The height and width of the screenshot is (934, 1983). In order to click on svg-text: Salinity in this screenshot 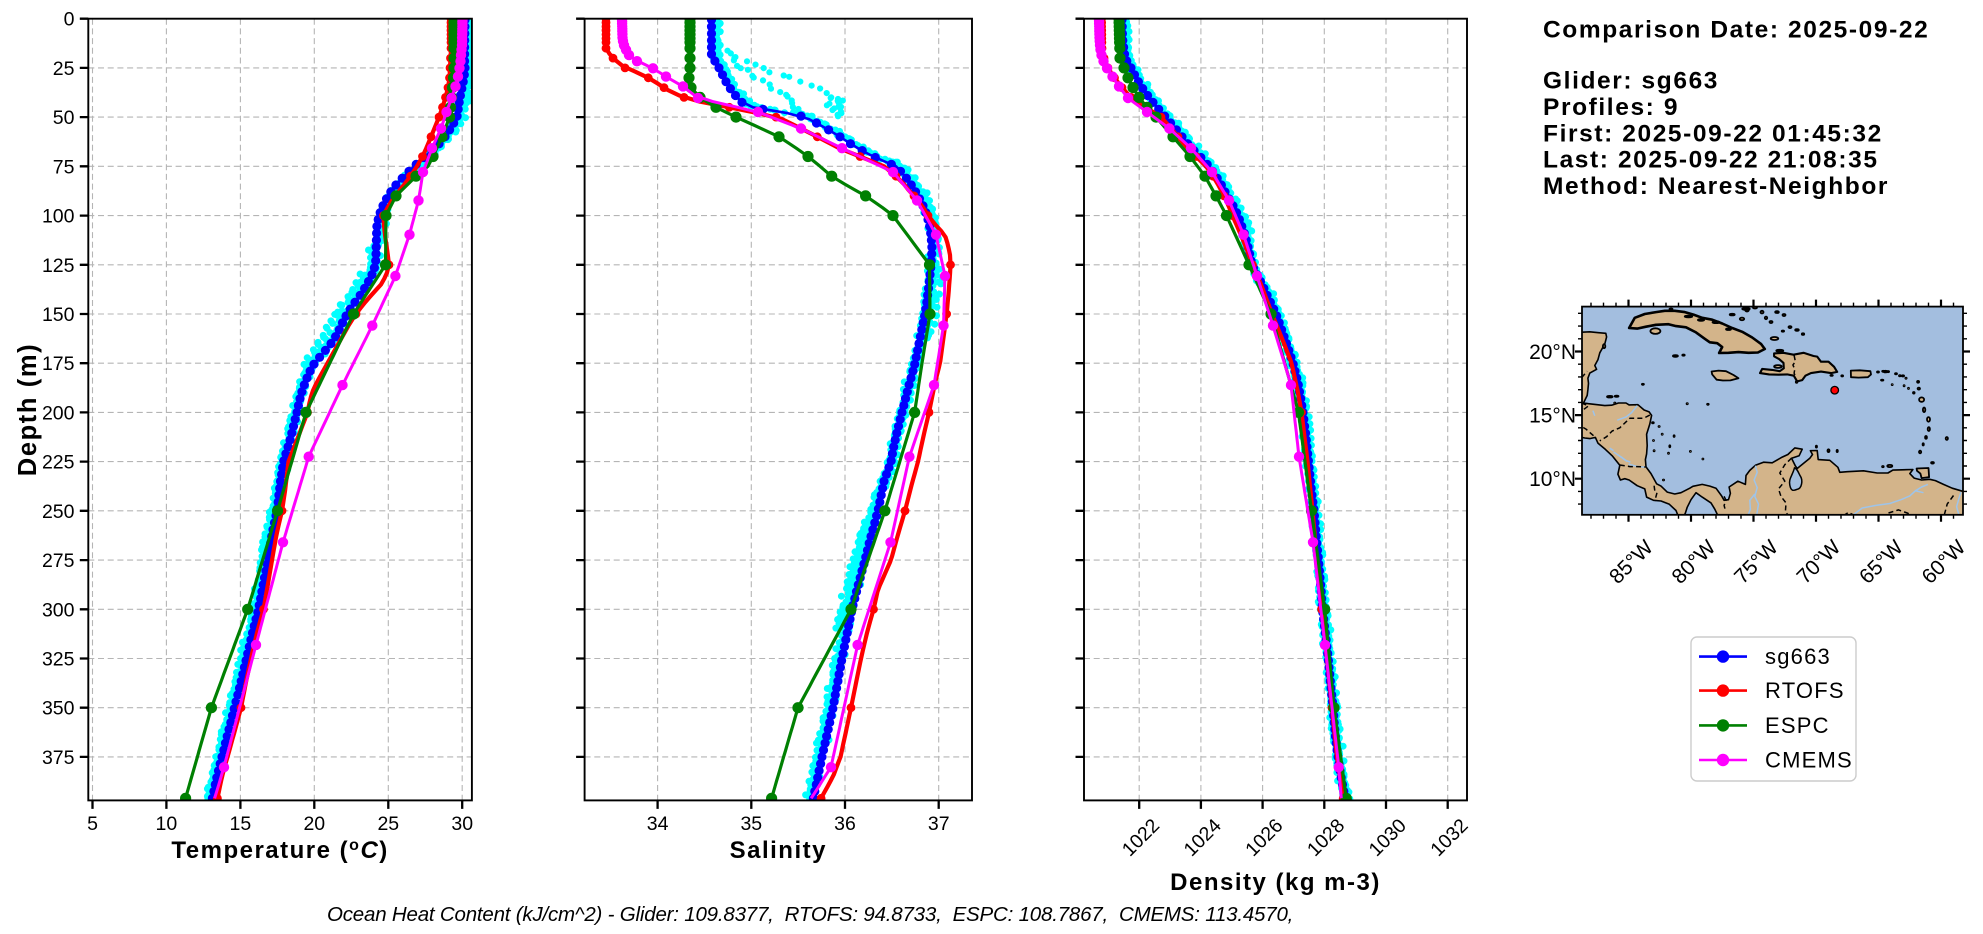, I will do `click(778, 850)`.